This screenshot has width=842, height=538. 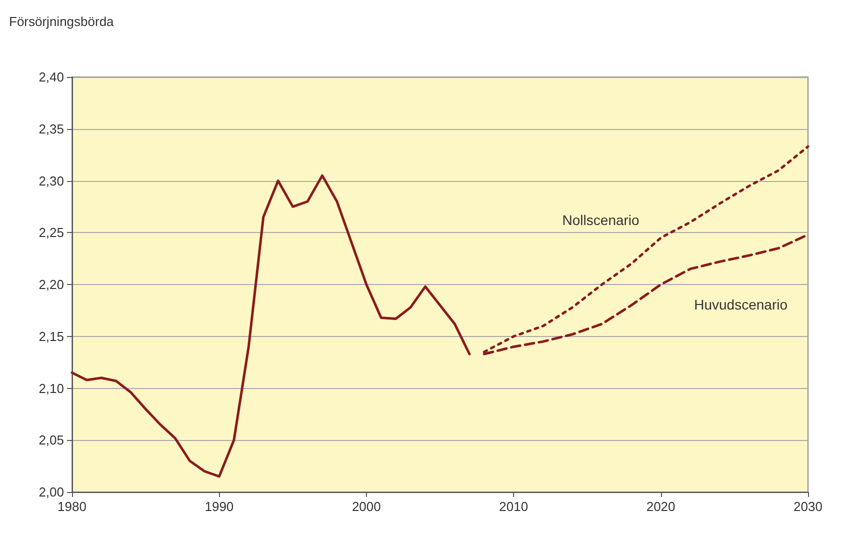 I want to click on y-axis-title: Försörjningsbörda, so click(x=62, y=21).